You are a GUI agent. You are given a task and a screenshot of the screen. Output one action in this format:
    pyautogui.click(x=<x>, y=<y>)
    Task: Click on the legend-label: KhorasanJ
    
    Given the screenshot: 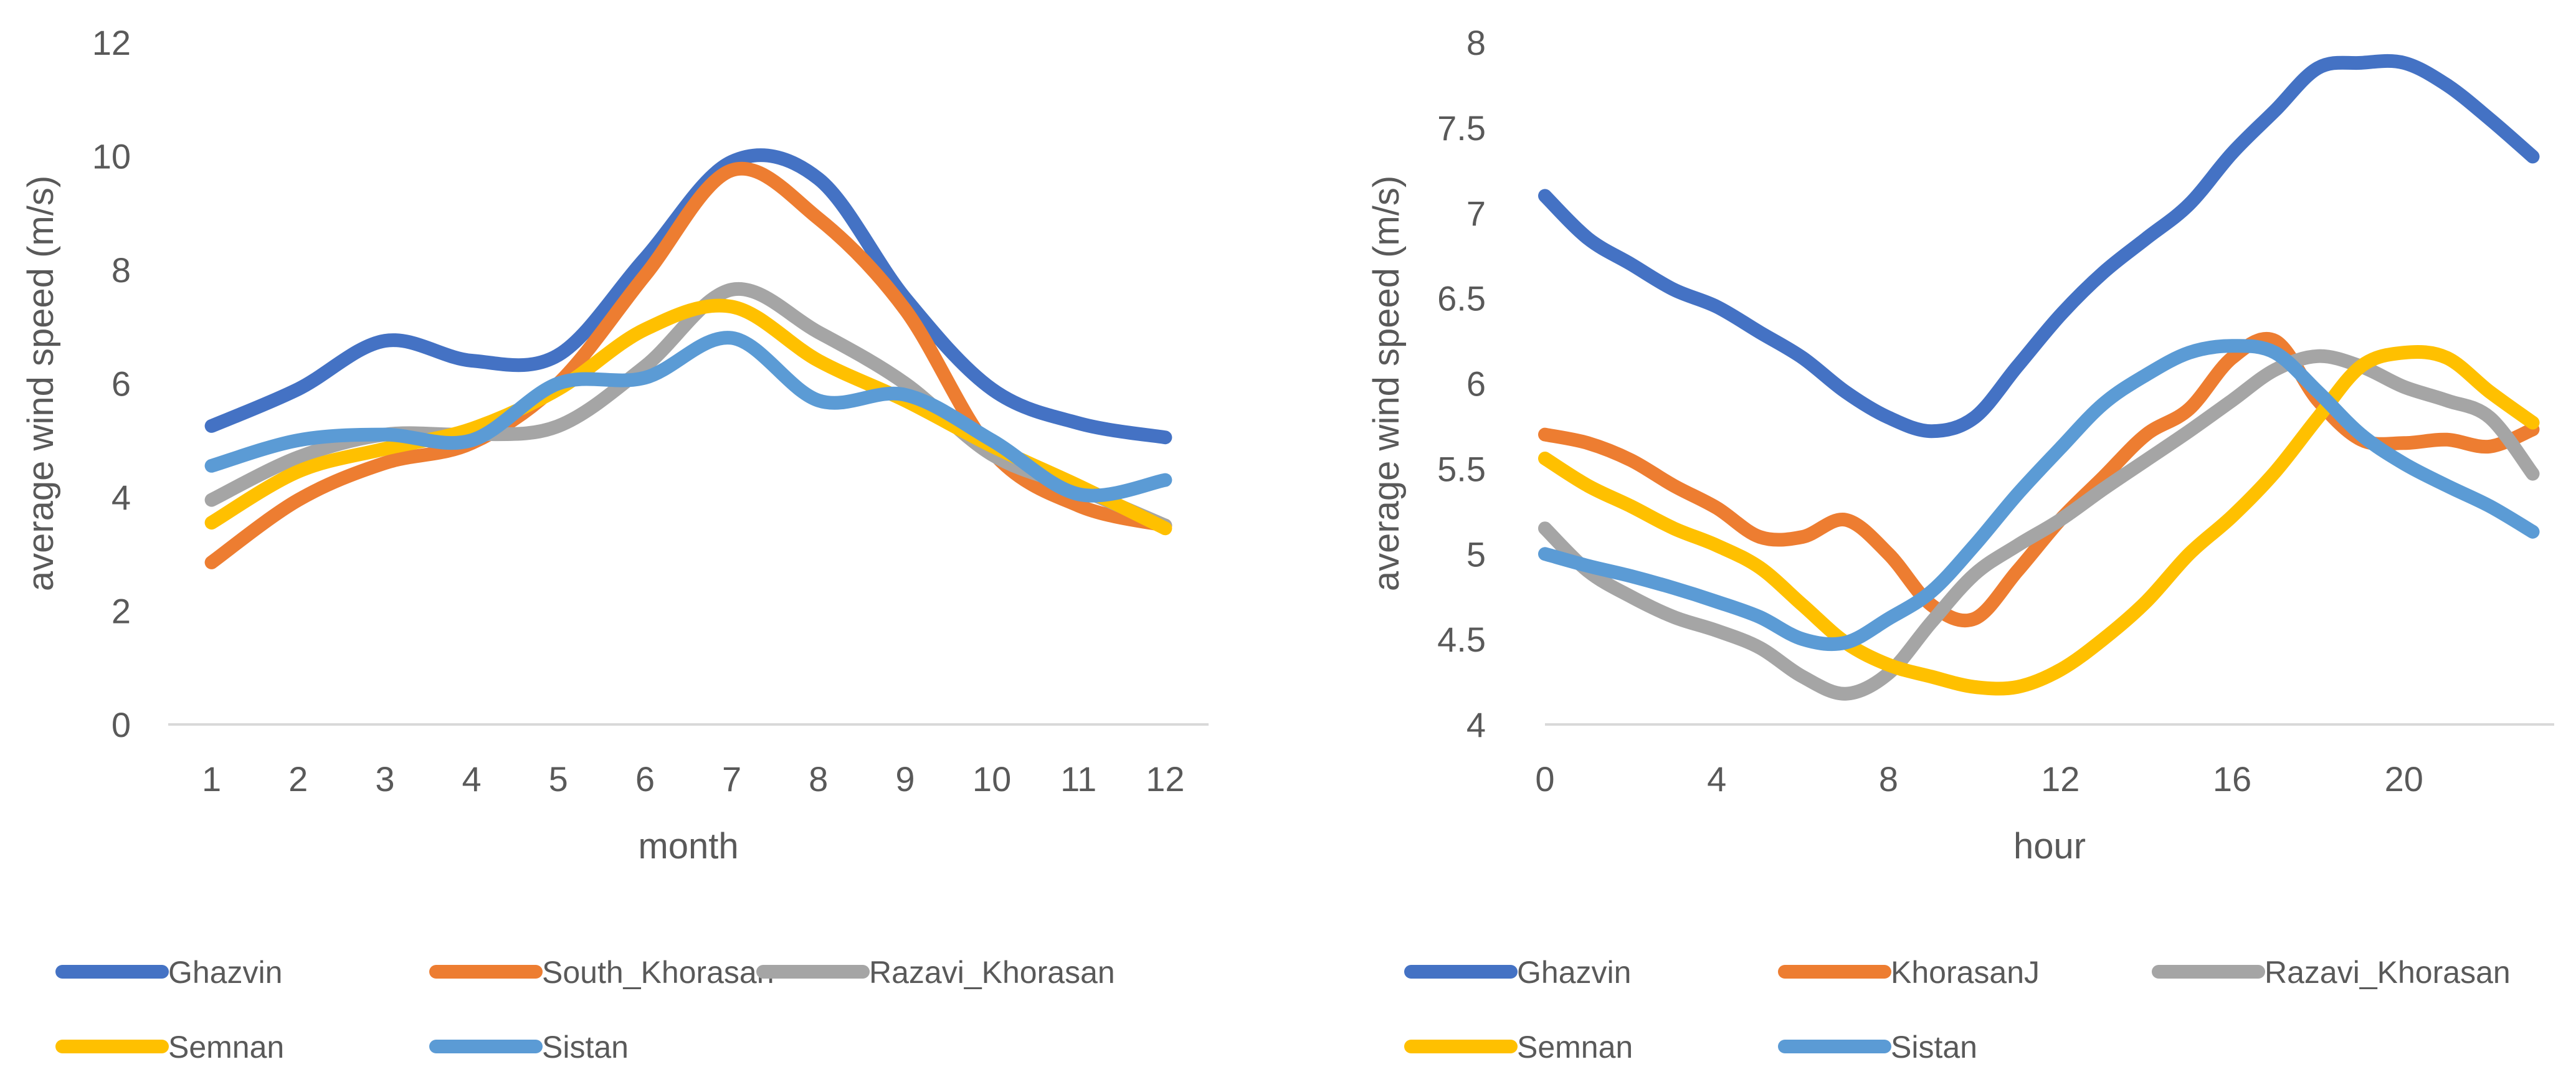 What is the action you would take?
    pyautogui.click(x=1965, y=973)
    